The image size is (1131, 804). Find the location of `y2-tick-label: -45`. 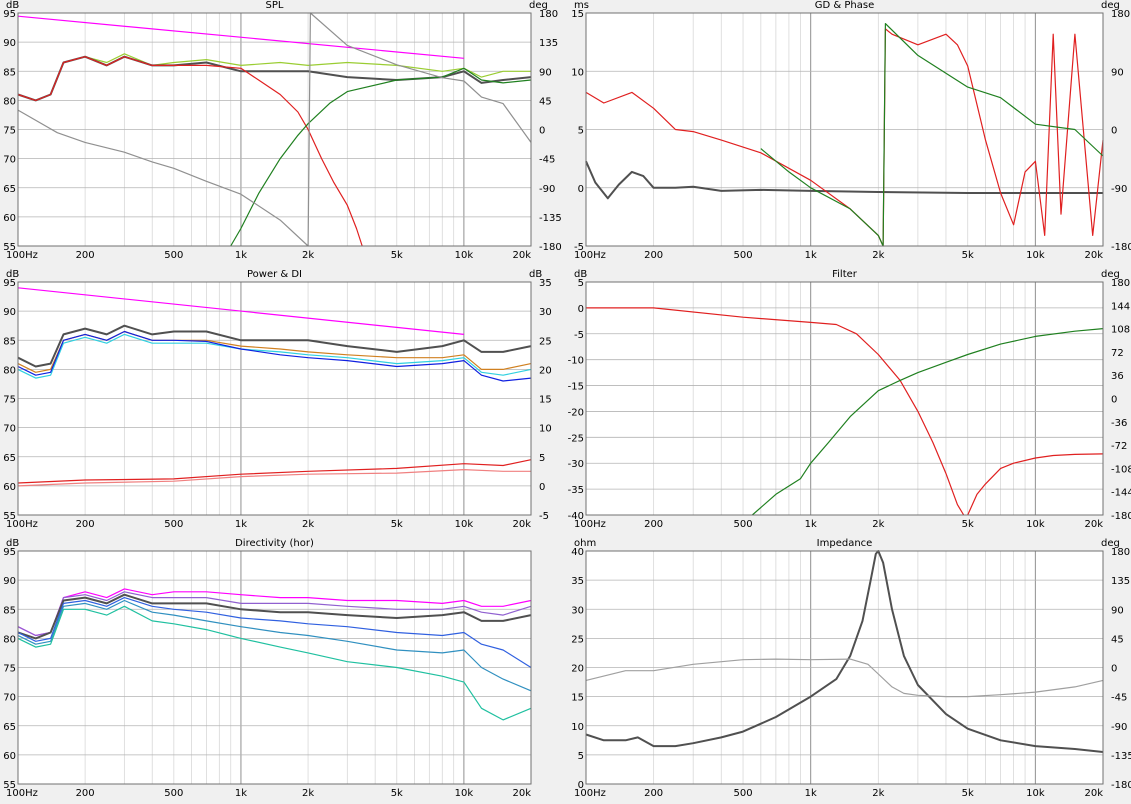

y2-tick-label: -45 is located at coordinates (547, 160).